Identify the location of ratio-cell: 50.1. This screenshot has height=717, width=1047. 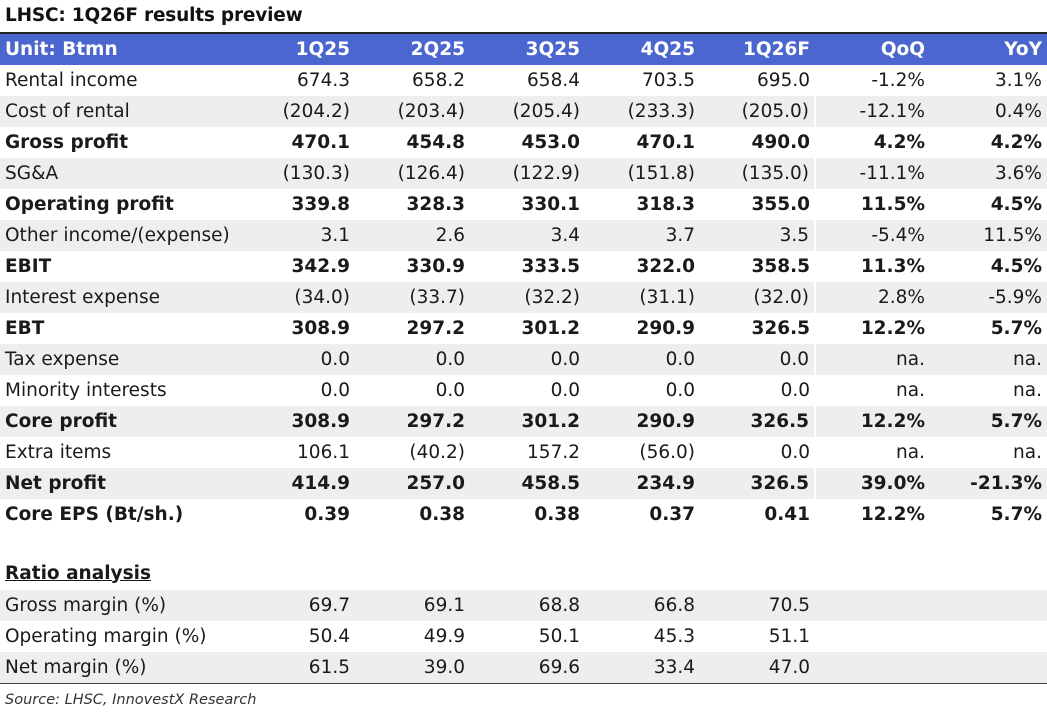
(559, 636).